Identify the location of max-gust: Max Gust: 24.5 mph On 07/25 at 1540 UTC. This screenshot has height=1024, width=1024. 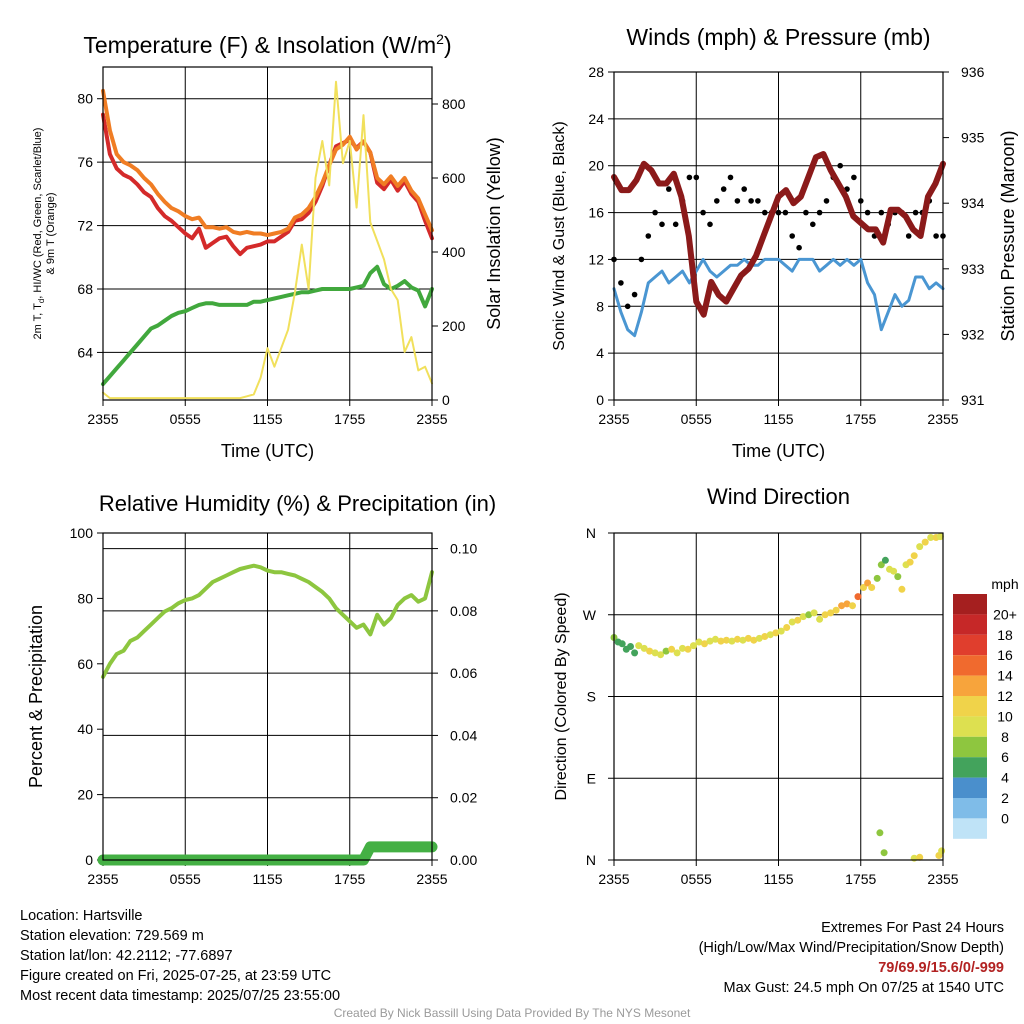
(863, 988).